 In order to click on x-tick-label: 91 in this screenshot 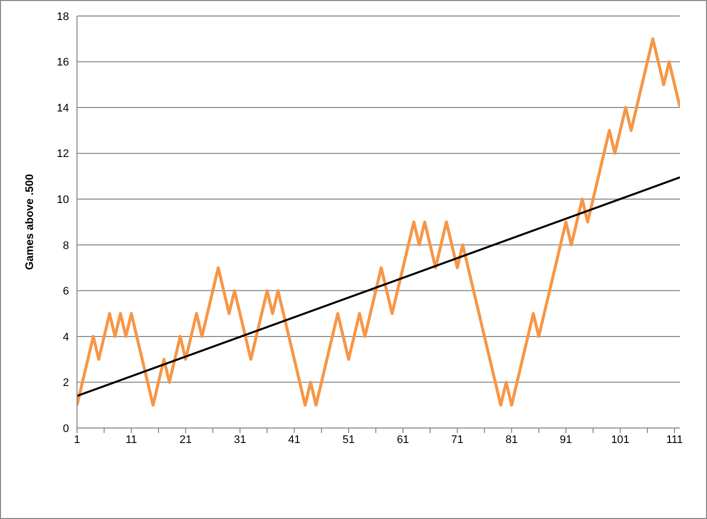, I will do `click(566, 440)`.